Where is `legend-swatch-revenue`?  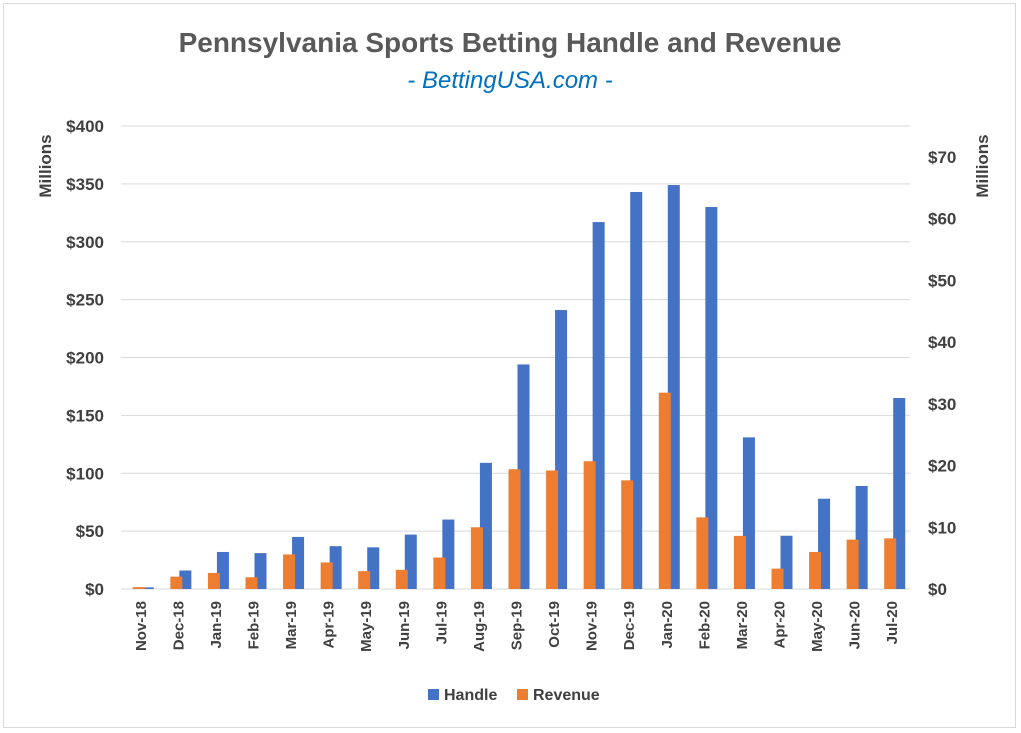 legend-swatch-revenue is located at coordinates (522, 694).